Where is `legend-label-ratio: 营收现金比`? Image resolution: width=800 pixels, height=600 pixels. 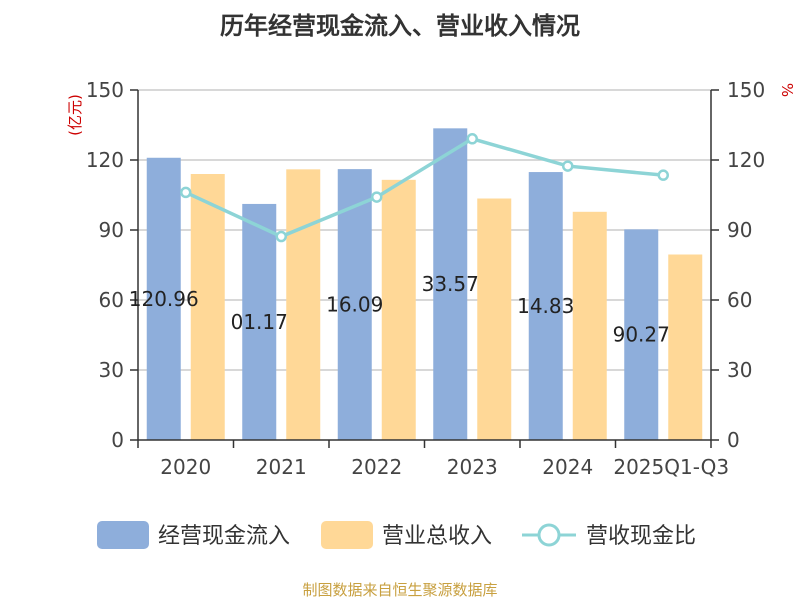
legend-label-ratio: 营收现金比 is located at coordinates (641, 536).